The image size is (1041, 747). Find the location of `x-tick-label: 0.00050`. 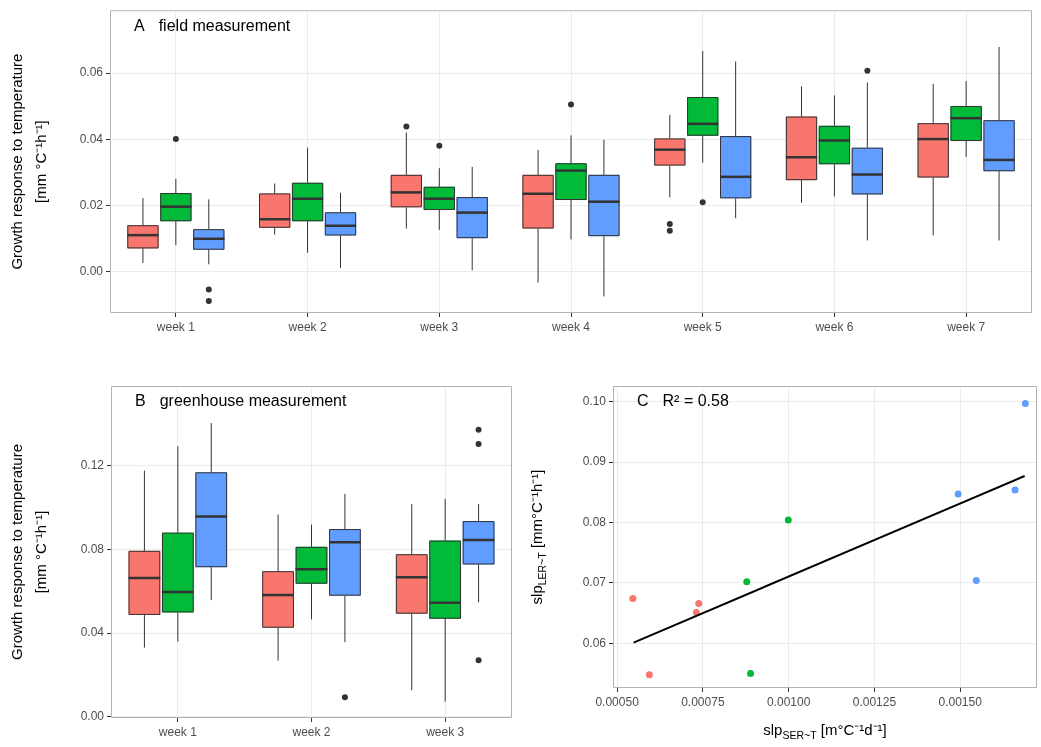

x-tick-label: 0.00050 is located at coordinates (617, 701).